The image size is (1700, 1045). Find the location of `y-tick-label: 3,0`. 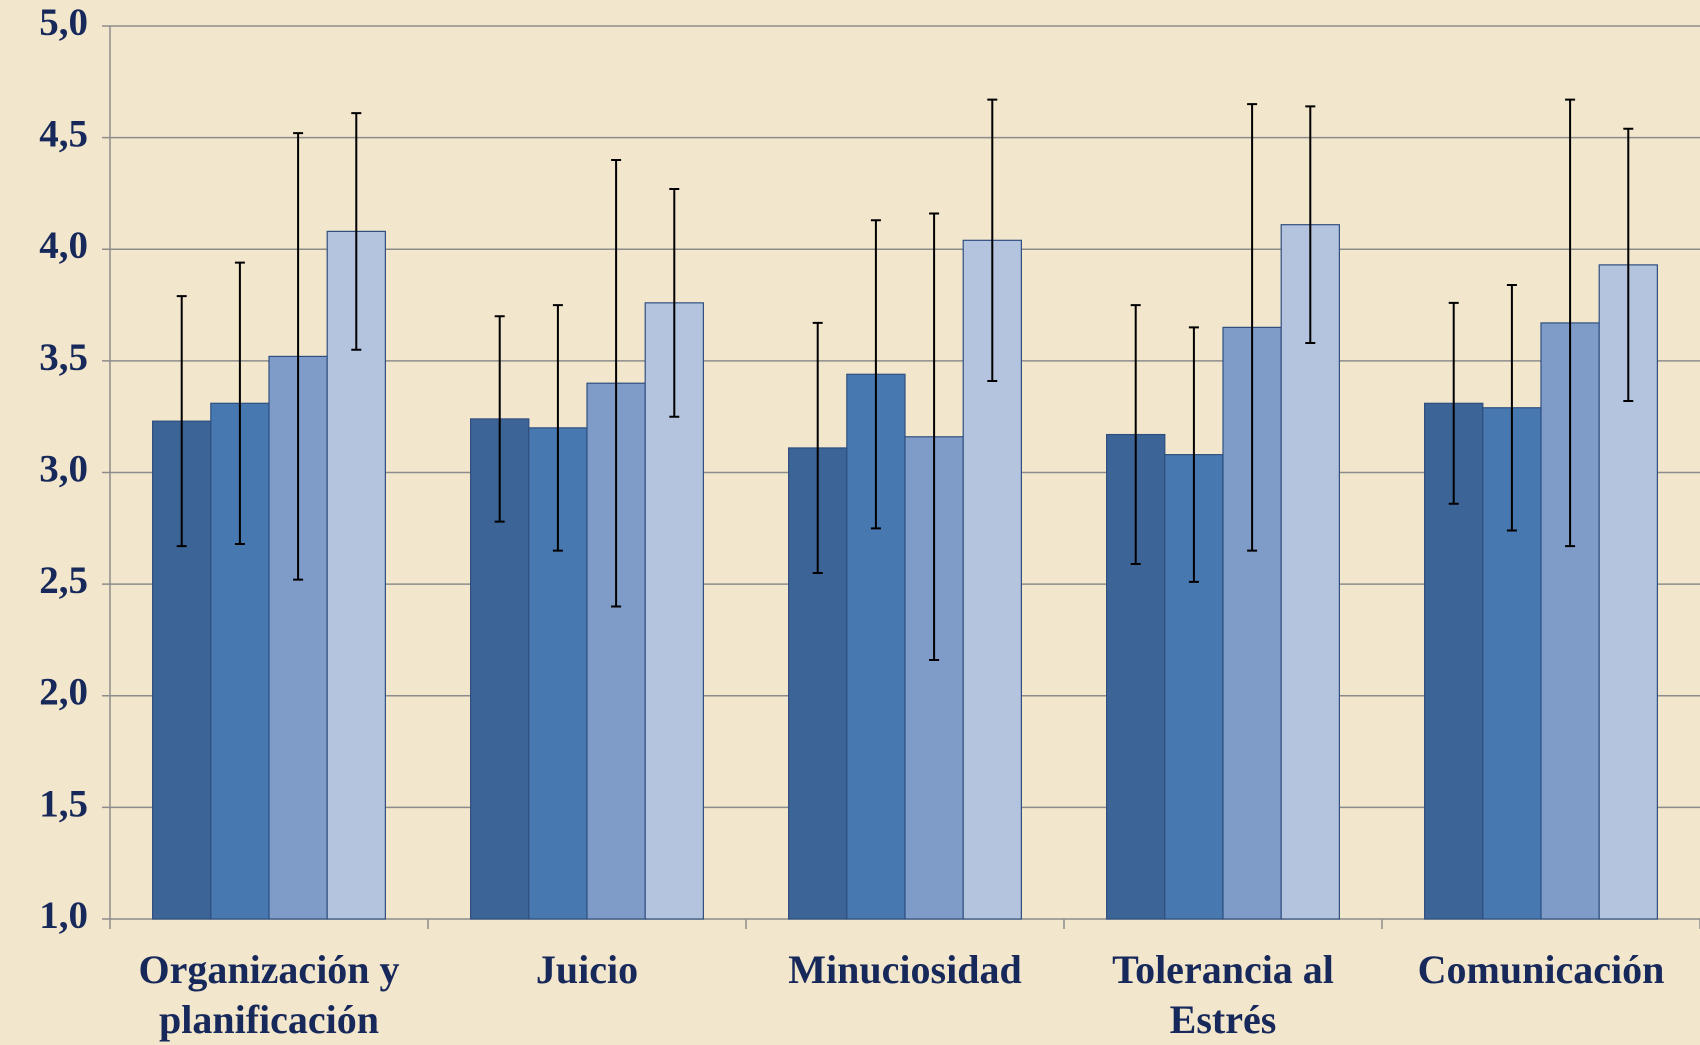

y-tick-label: 3,0 is located at coordinates (63, 468).